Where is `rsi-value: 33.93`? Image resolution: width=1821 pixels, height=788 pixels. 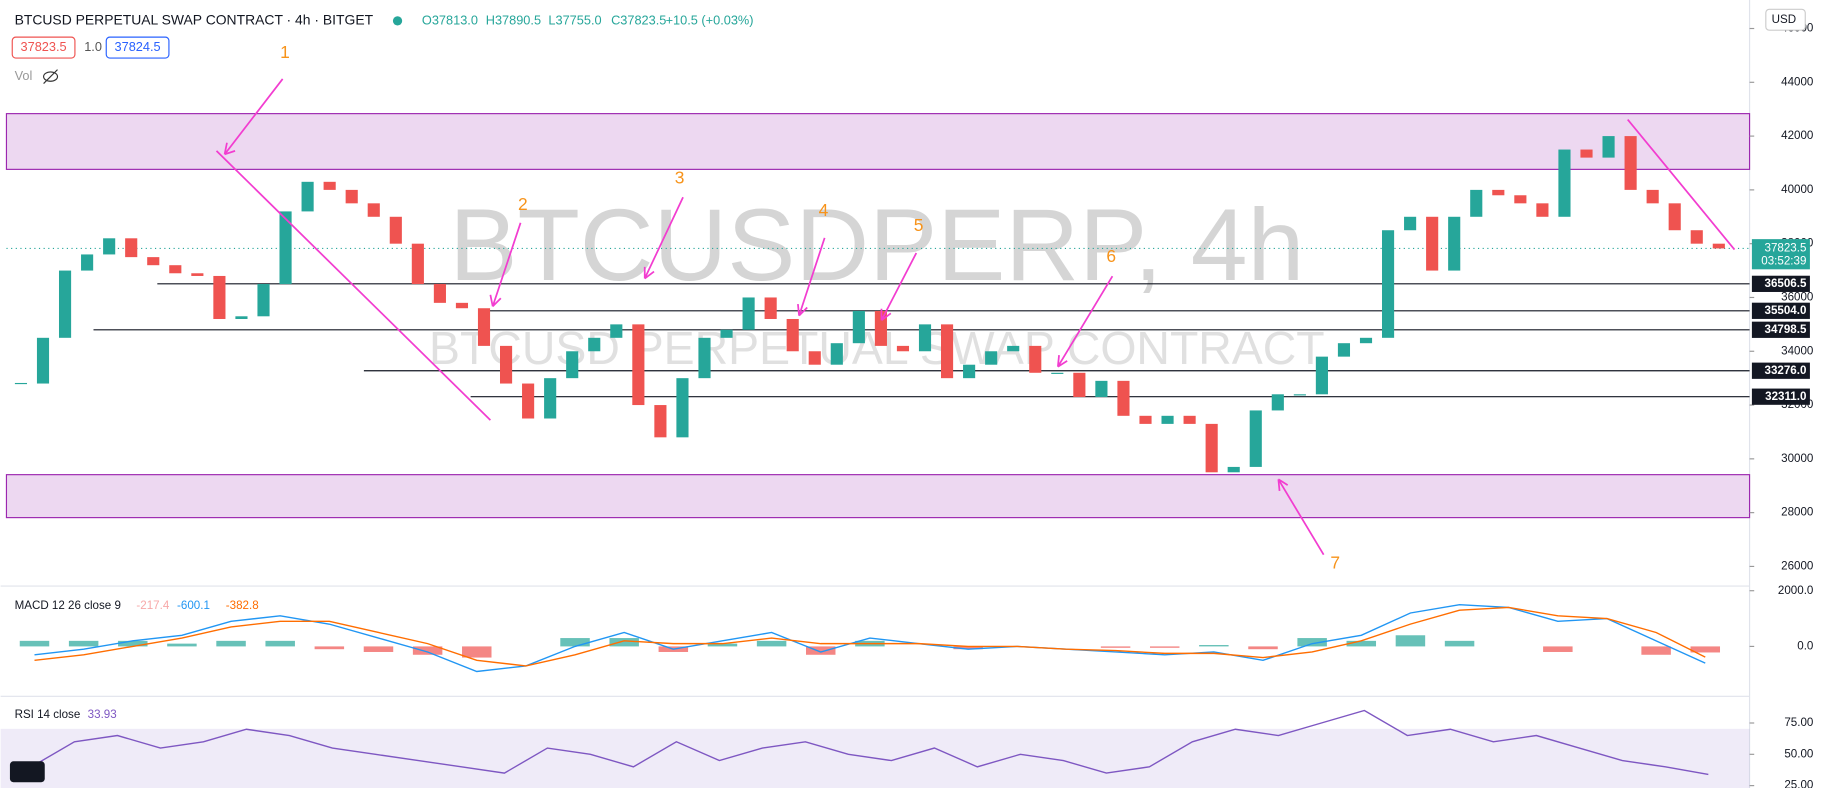 rsi-value: 33.93 is located at coordinates (102, 714).